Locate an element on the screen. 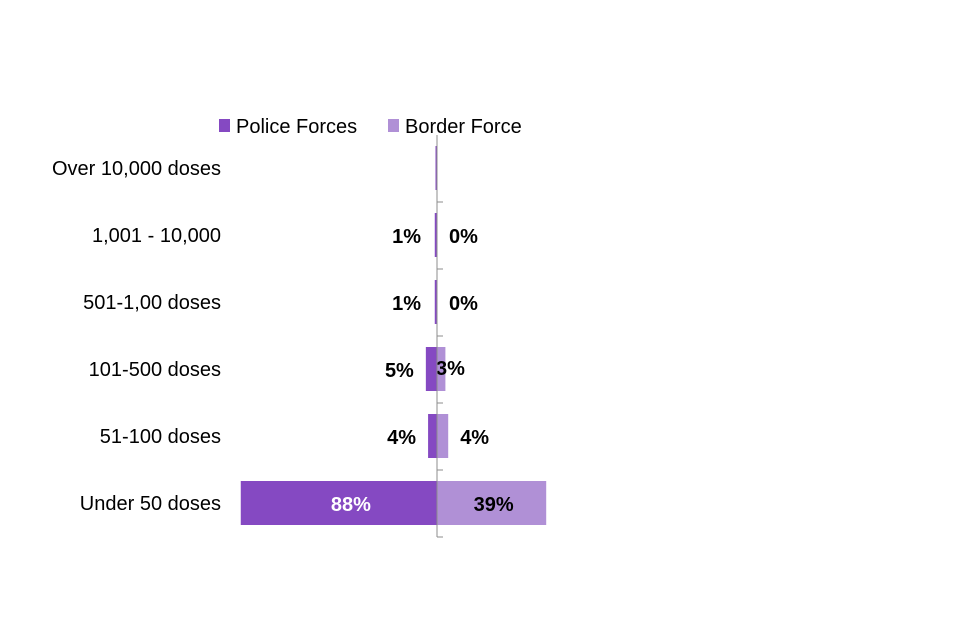  data-label-border: 3% is located at coordinates (450, 369).